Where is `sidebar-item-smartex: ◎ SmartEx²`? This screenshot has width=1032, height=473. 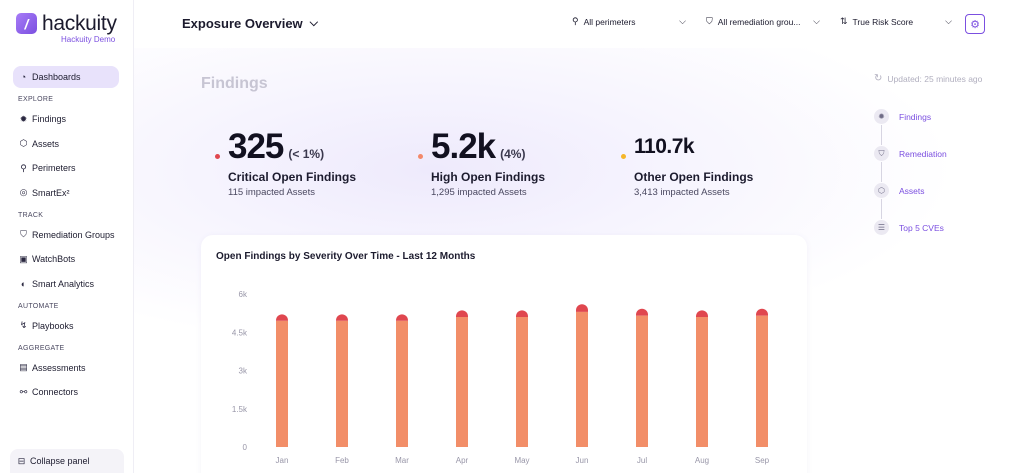 sidebar-item-smartex: ◎ SmartEx² is located at coordinates (66, 193).